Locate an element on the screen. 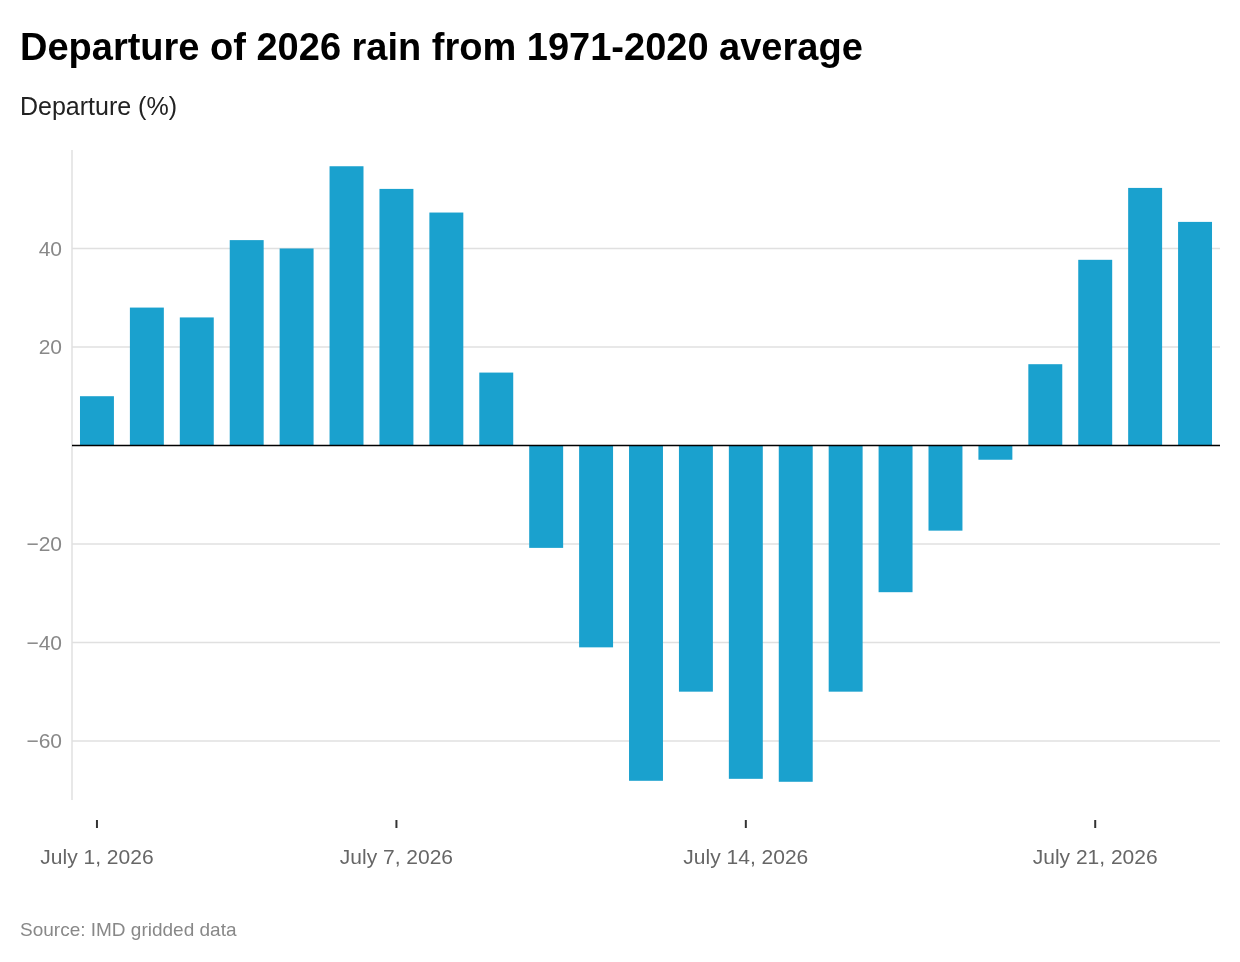 Image resolution: width=1240 pixels, height=962 pixels. y-tick-label: −20 is located at coordinates (44, 544).